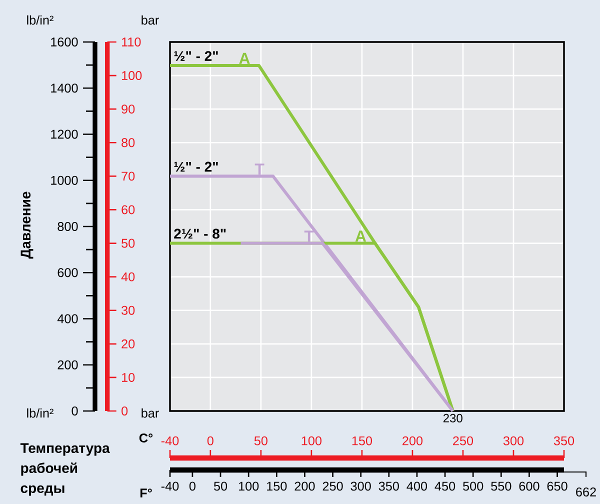  Describe the element at coordinates (128, 176) in the screenshot. I see `y-tick-label: 70` at that location.